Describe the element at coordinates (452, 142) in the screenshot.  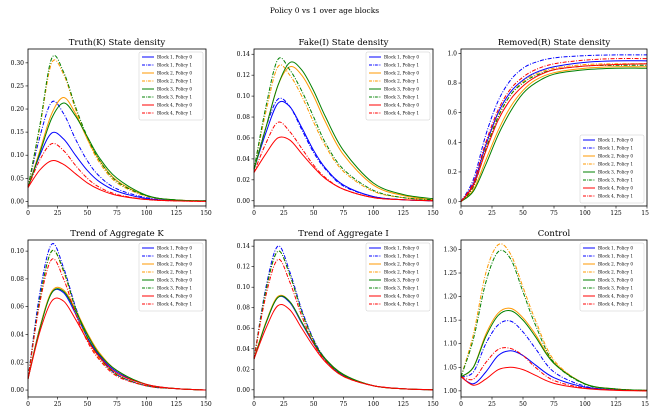
I see `y-tick-label: 0.4` at that location.